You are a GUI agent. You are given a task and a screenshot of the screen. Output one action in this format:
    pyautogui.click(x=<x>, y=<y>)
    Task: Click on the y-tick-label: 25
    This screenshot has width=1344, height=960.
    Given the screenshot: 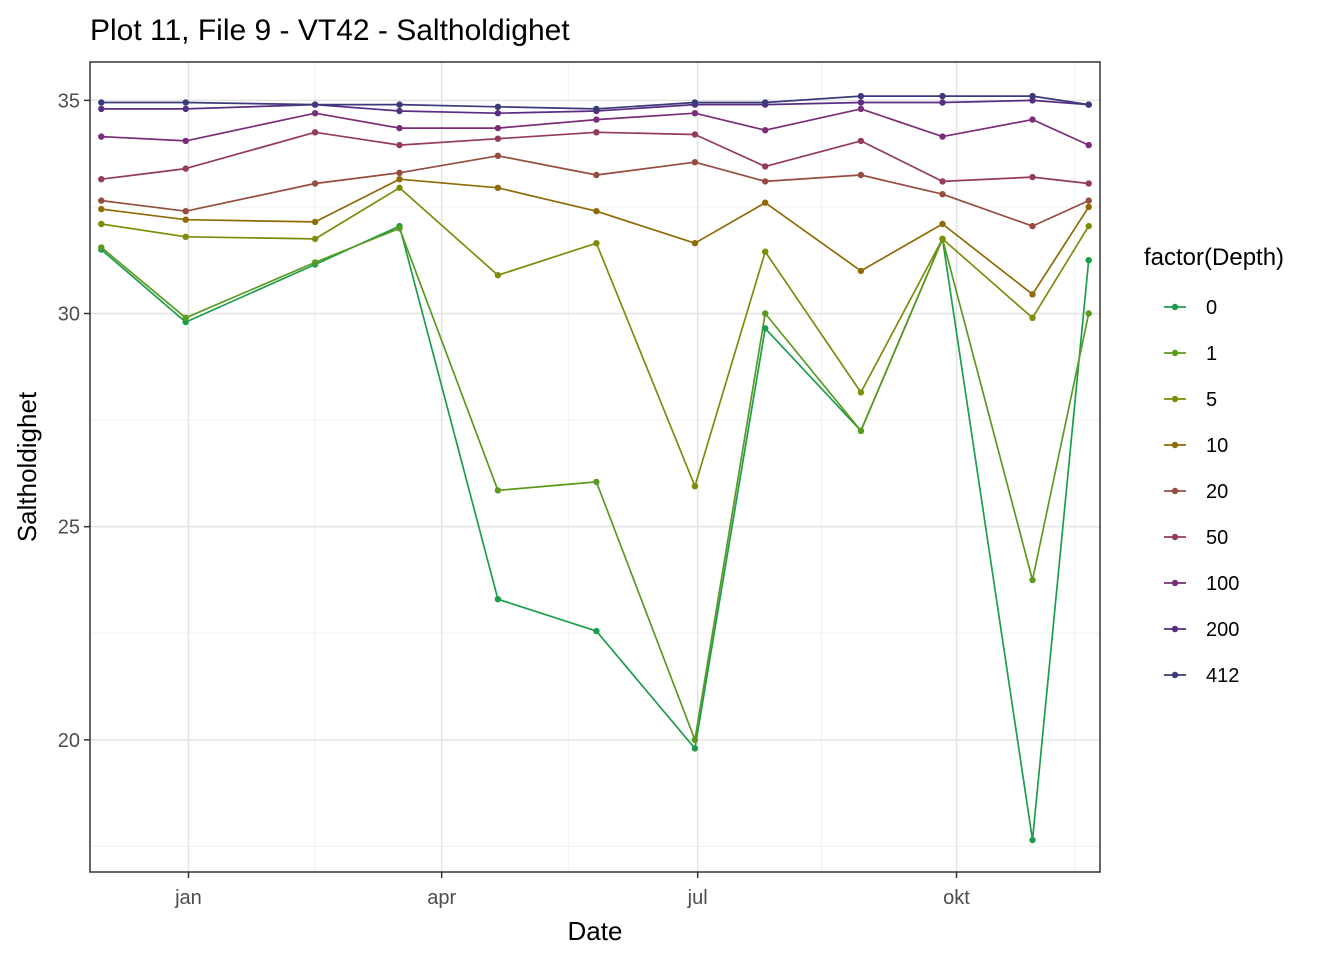 What is the action you would take?
    pyautogui.click(x=69, y=528)
    